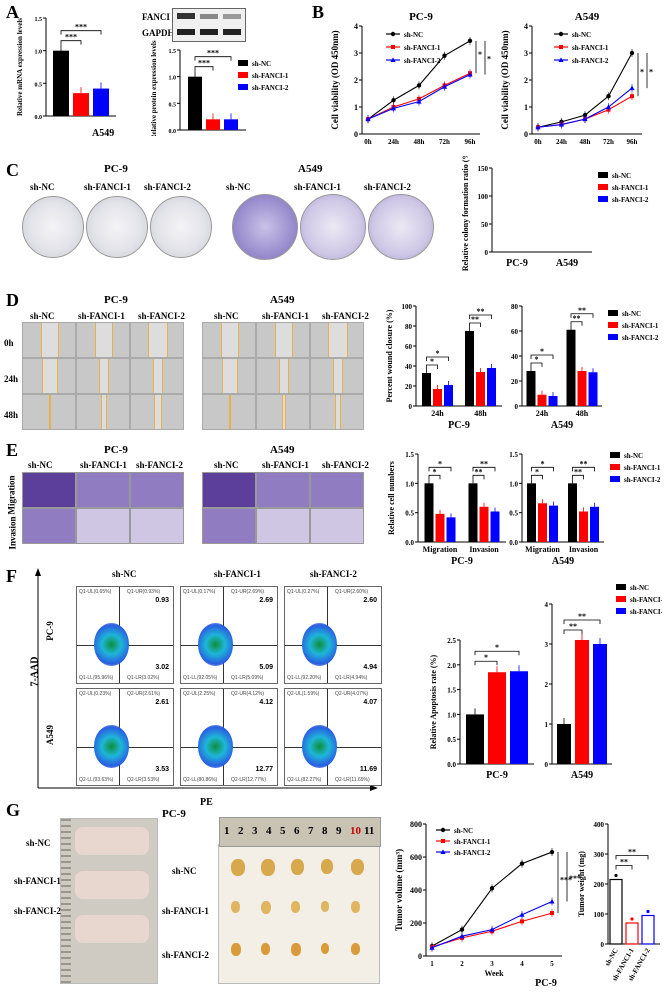 The width and height of the screenshot is (664, 992). Describe the element at coordinates (266, 702) in the screenshot. I see `quadrant-value-top: 4.12` at that location.